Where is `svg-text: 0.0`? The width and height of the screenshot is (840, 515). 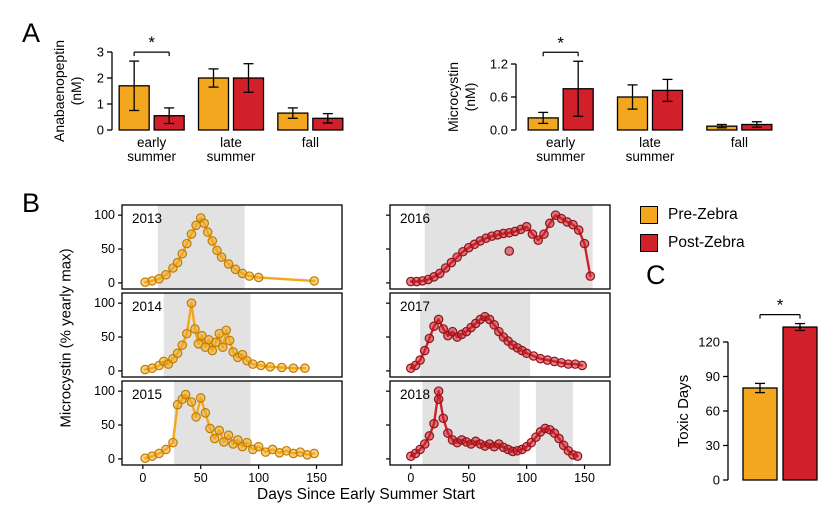
svg-text: 0.0 is located at coordinates (499, 130).